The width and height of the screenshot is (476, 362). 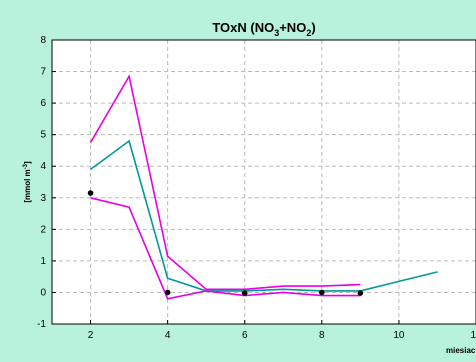 What do you see at coordinates (168, 335) in the screenshot?
I see `x-tick-label: 4` at bounding box center [168, 335].